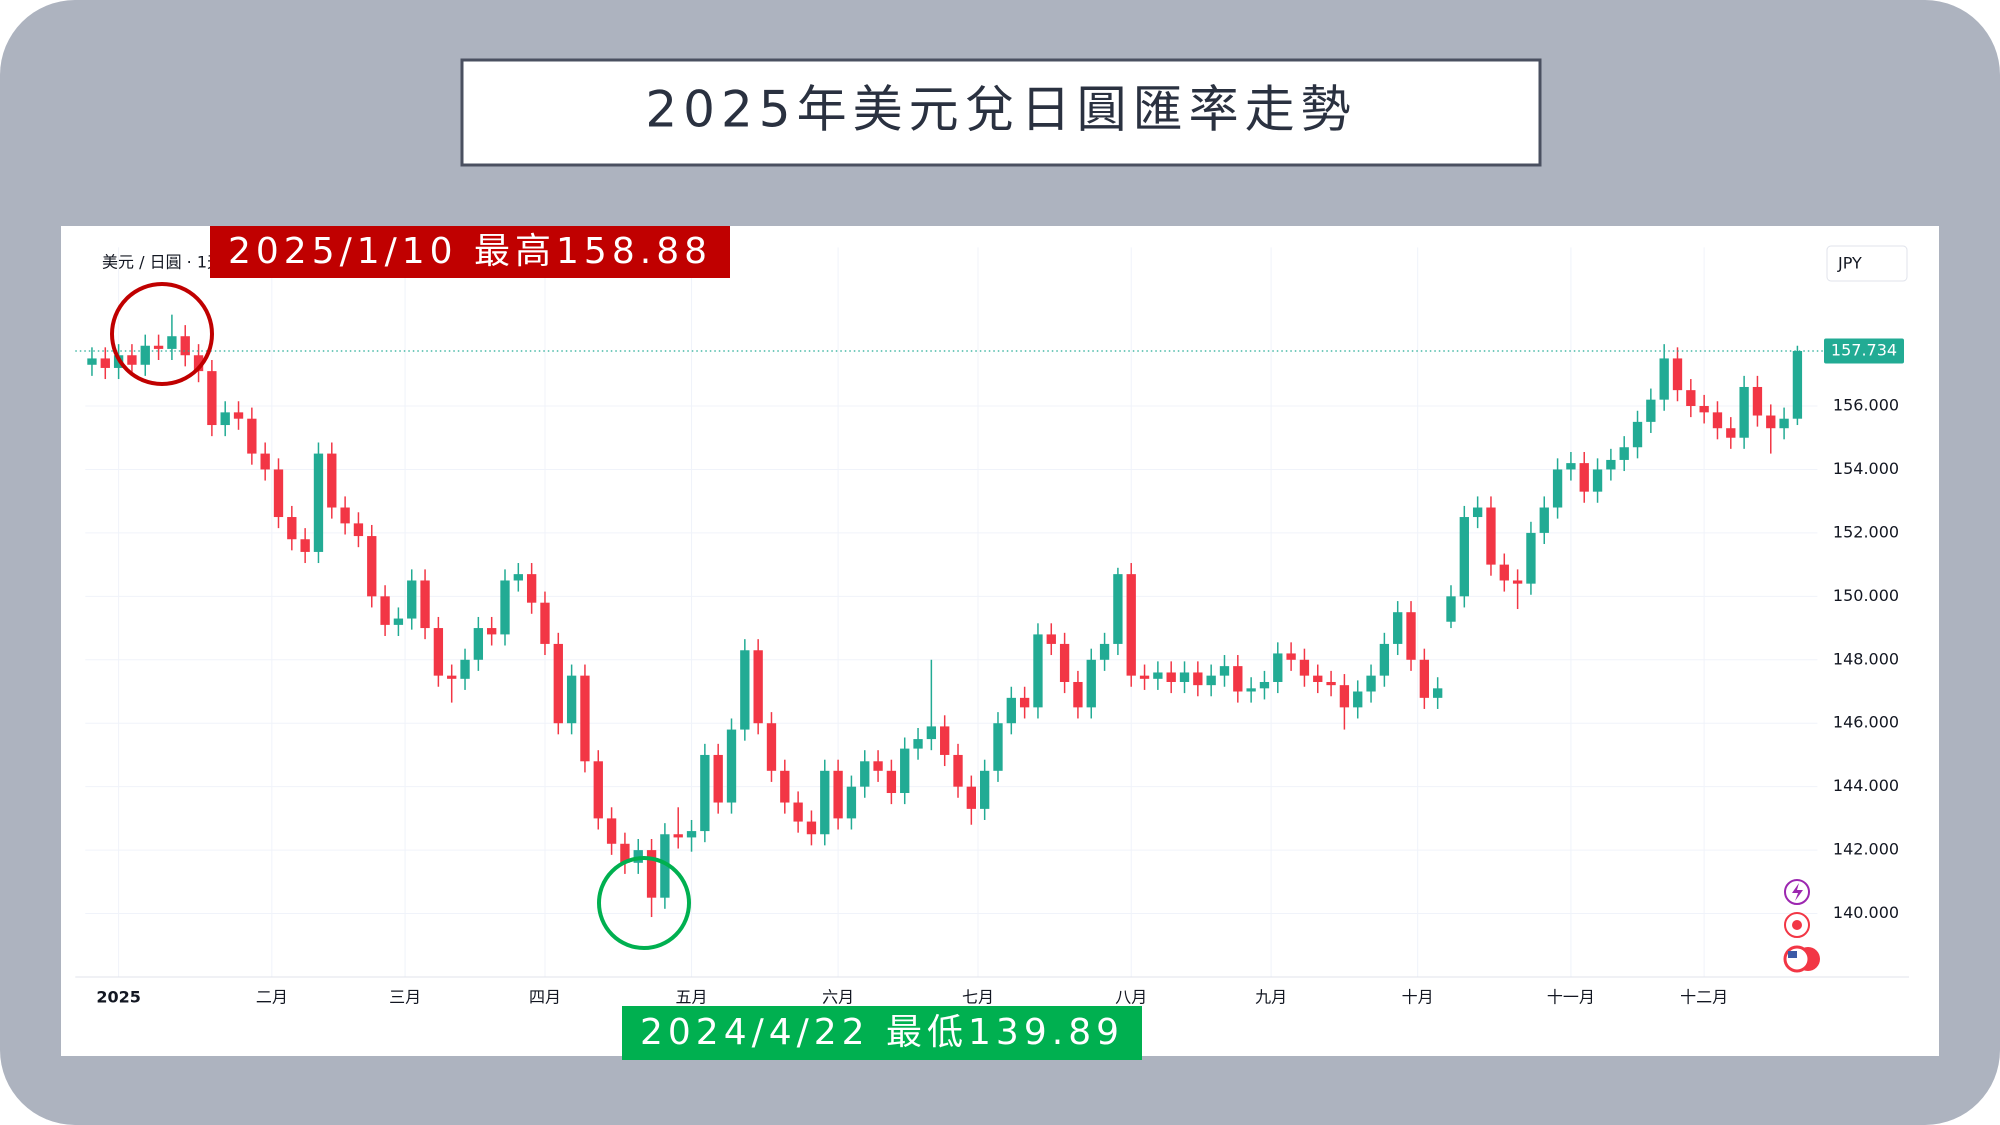 This screenshot has height=1125, width=2000. What do you see at coordinates (1867, 263) in the screenshot?
I see `currency-button` at bounding box center [1867, 263].